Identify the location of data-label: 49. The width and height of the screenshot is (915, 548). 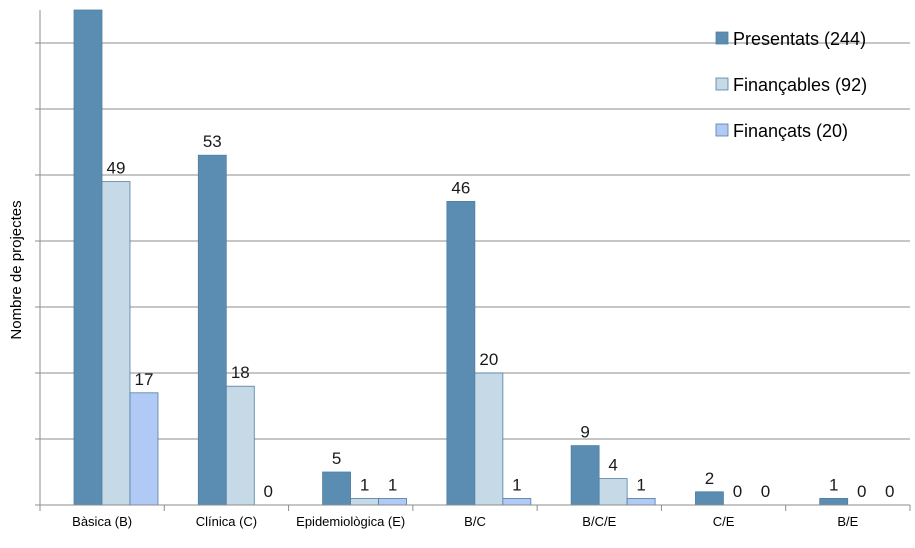
(116, 168).